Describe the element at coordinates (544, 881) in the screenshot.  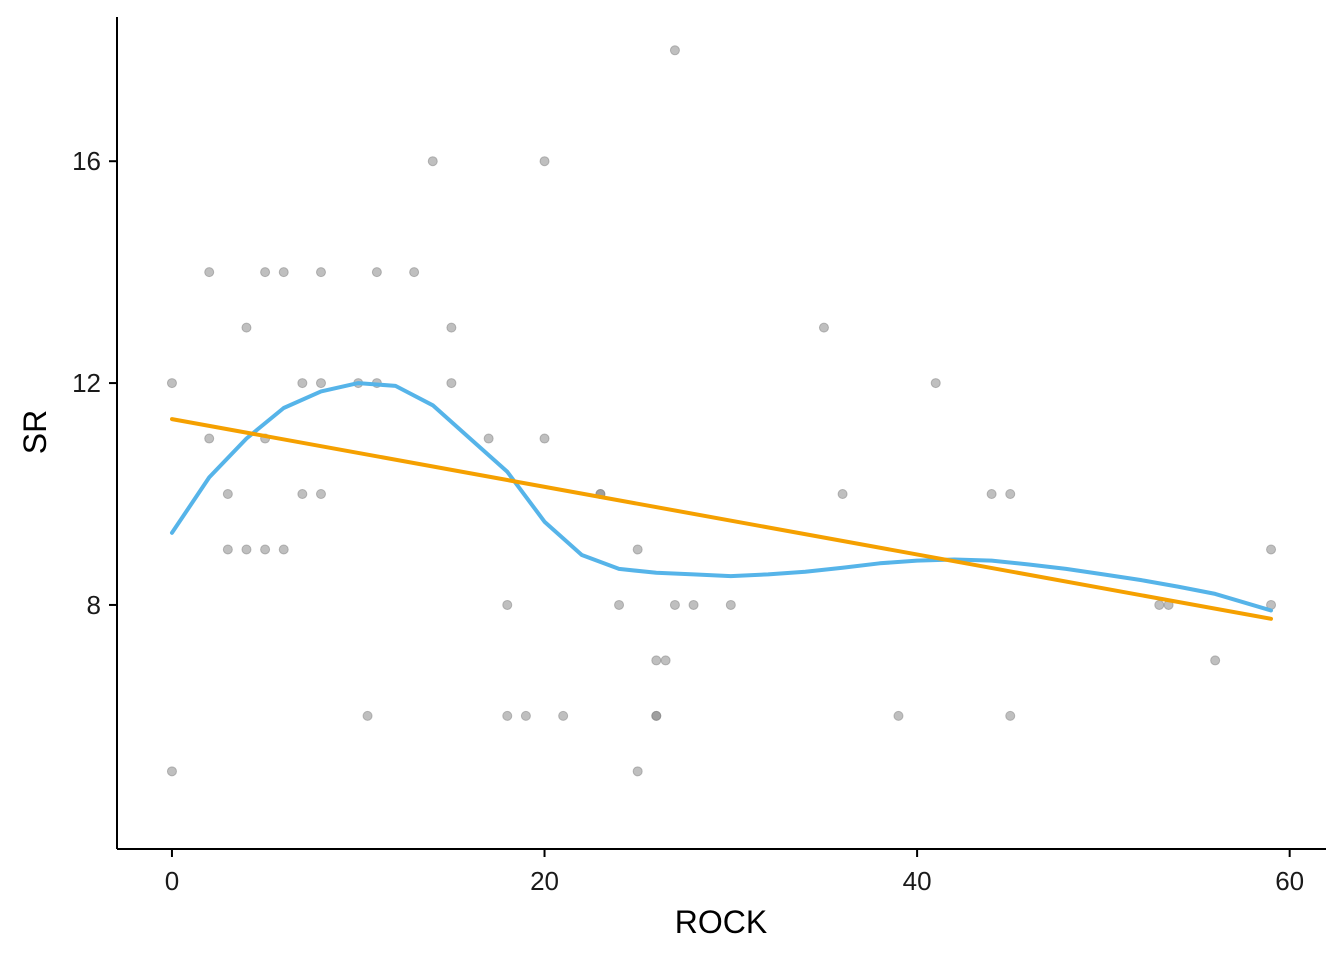
I see `x-tick-label: 20` at that location.